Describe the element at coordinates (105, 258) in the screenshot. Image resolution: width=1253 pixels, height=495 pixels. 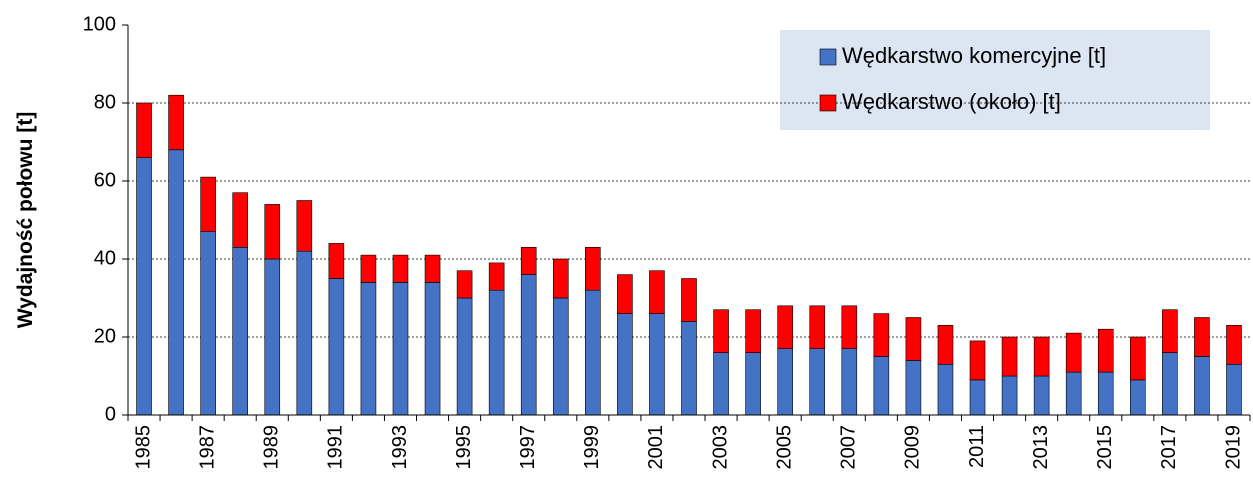
I see `y-tick-label: 40` at that location.